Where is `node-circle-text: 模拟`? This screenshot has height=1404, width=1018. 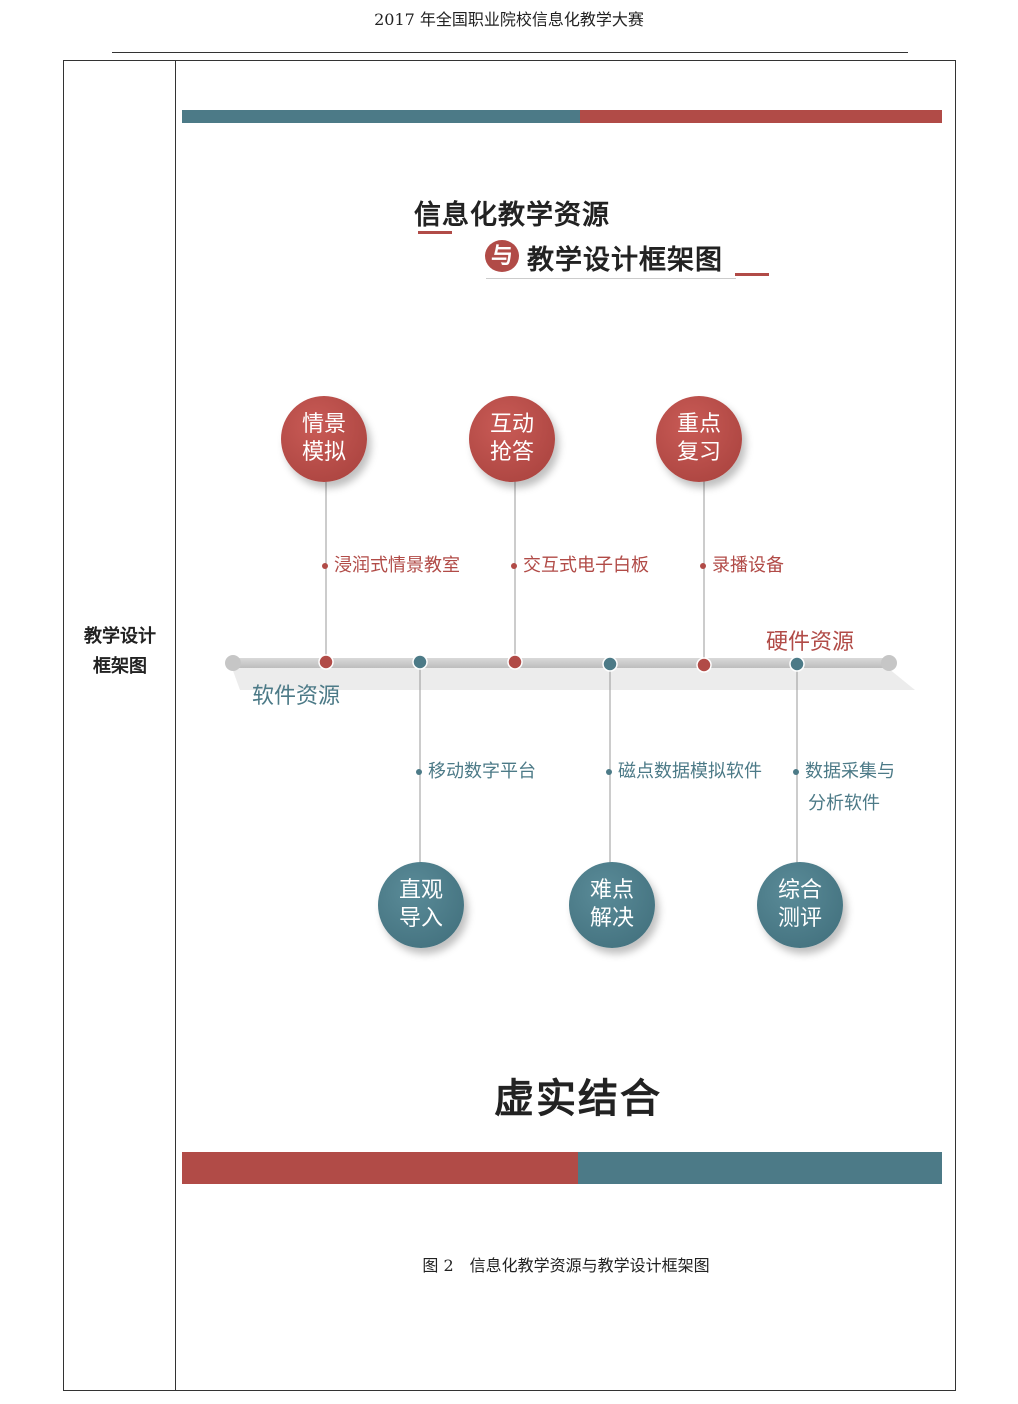
node-circle-text: 模拟 is located at coordinates (323, 452).